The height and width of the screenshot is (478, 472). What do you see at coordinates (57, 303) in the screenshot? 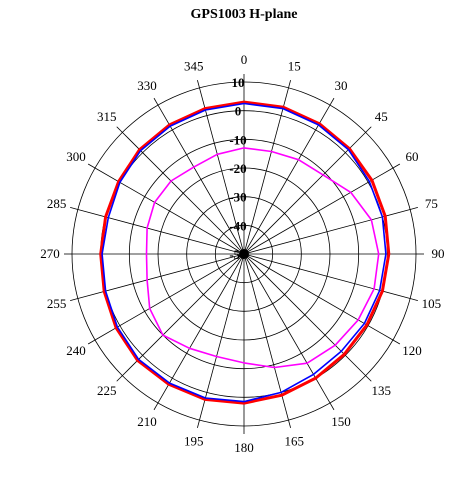
I see `angle-tick-label: 255` at bounding box center [57, 303].